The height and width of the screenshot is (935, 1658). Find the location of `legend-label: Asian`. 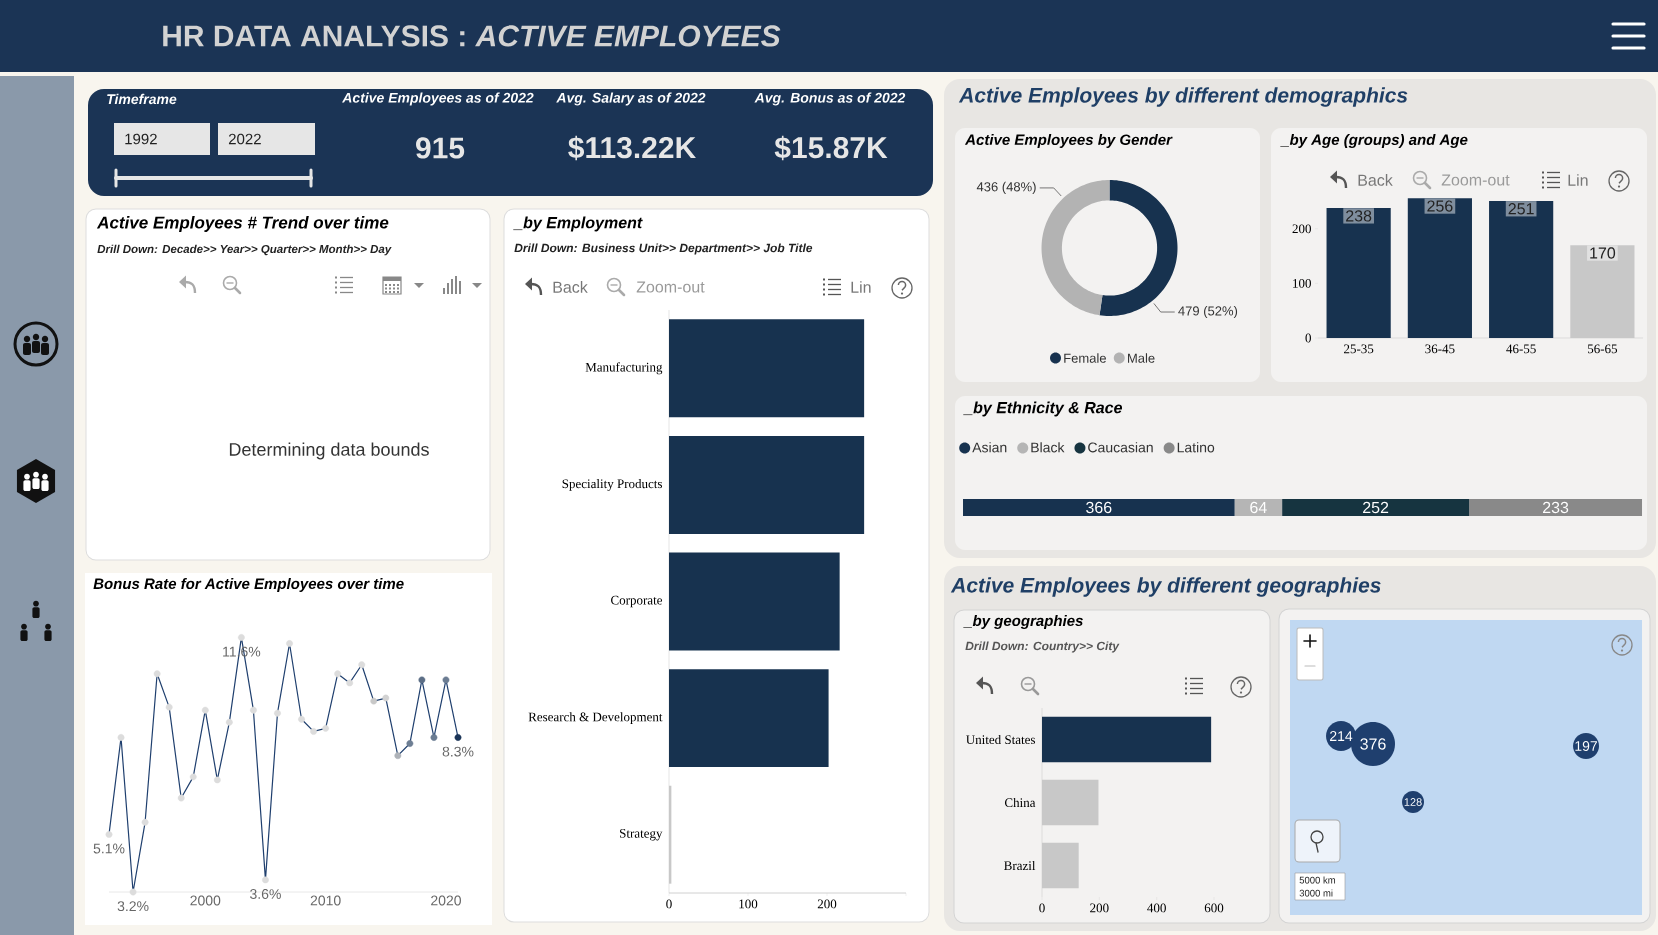

legend-label: Asian is located at coordinates (989, 447).